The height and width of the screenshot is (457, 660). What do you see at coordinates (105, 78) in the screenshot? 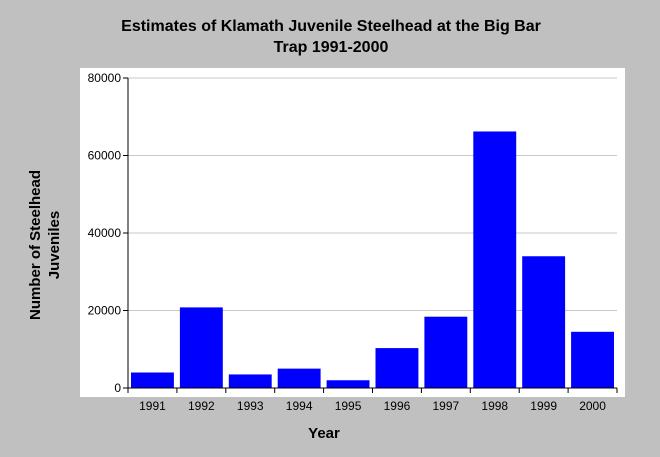
I see `y-tick-label: 80000` at bounding box center [105, 78].